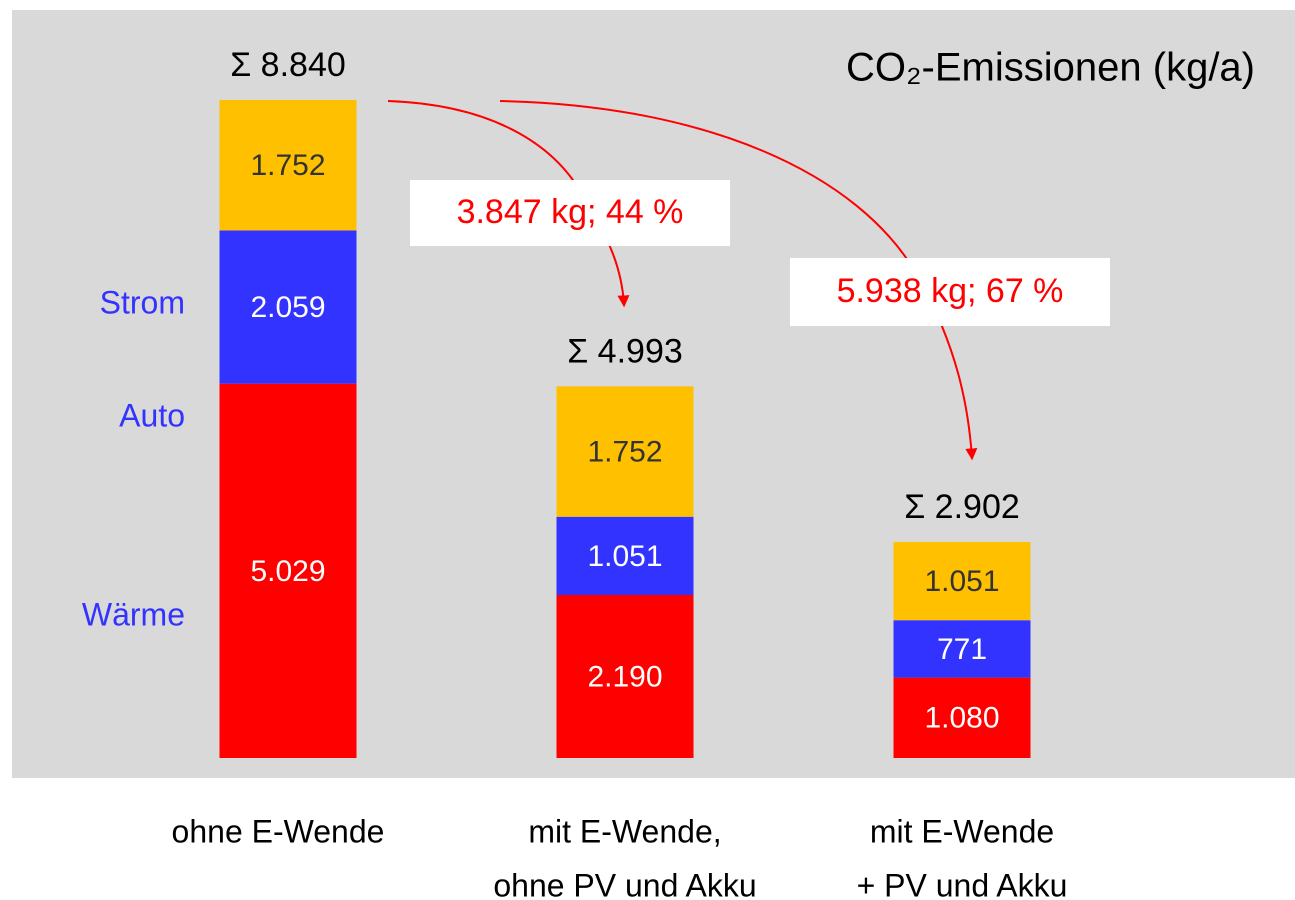 The width and height of the screenshot is (1295, 900). I want to click on total-label: Σ 8.840, so click(288, 65).